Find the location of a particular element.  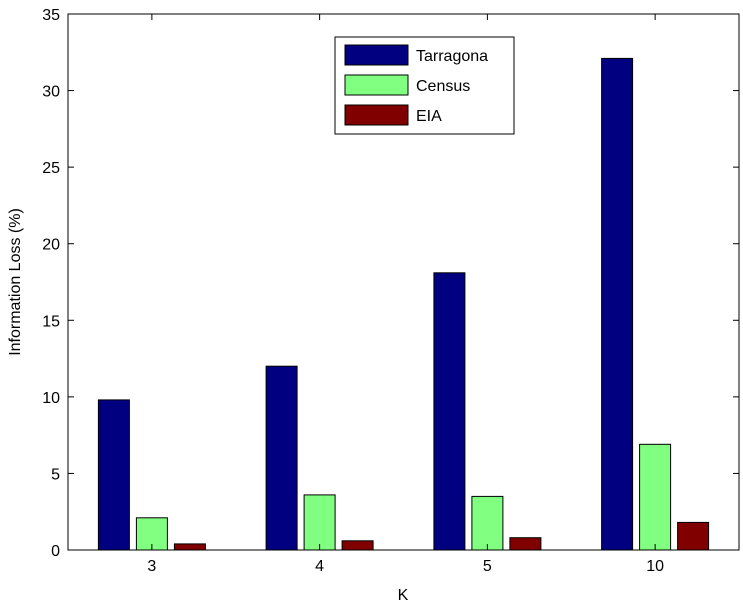

legend-swatch-census is located at coordinates (376, 85).